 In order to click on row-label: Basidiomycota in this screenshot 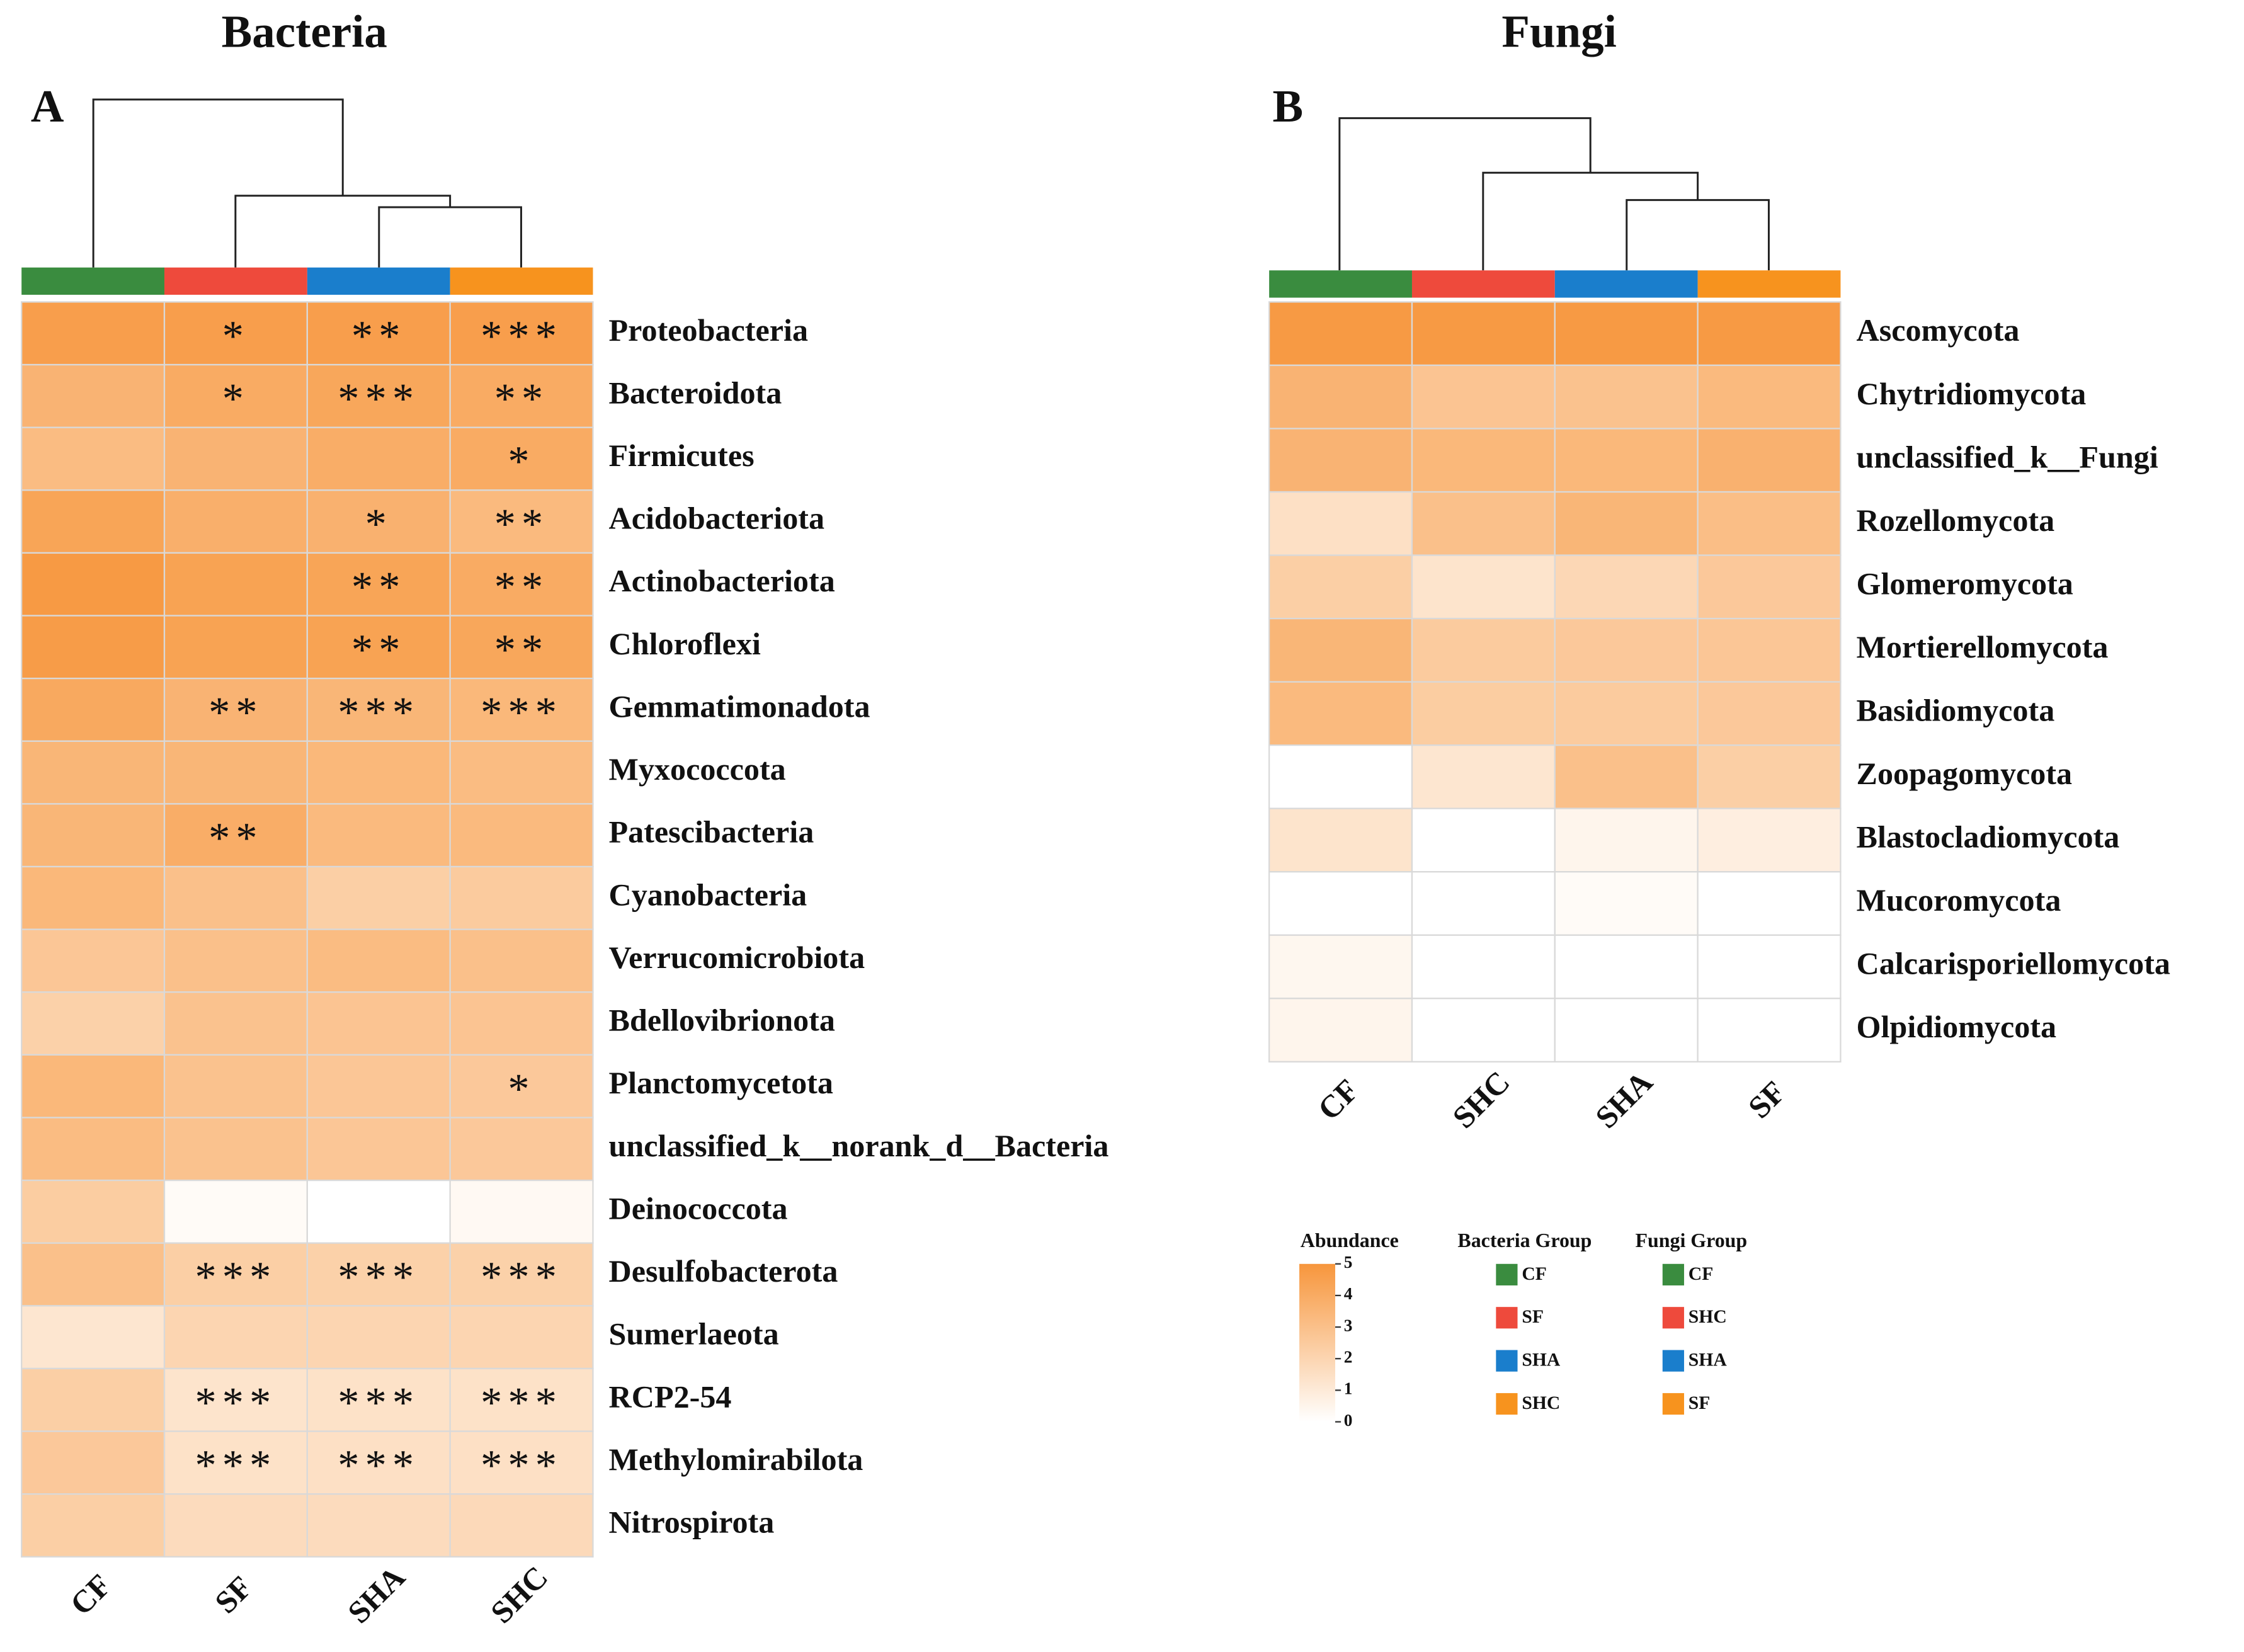, I will do `click(1956, 710)`.